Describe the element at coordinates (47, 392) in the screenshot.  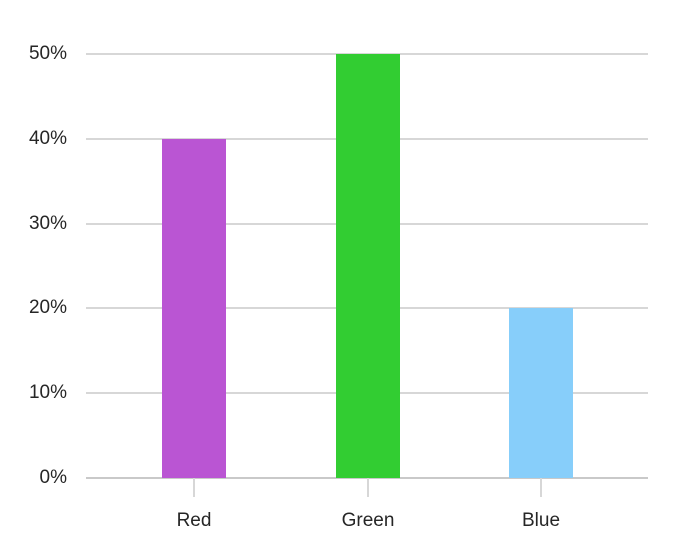
I see `y-axis-tick-label: 10%` at that location.